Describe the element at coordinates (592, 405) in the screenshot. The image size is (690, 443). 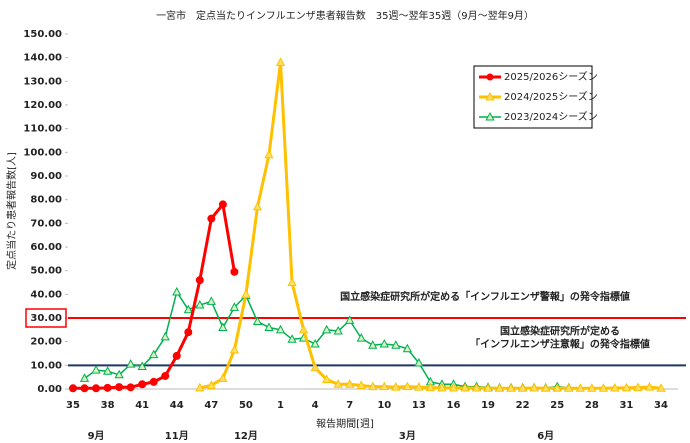
I see `x-tick-label: 28` at that location.